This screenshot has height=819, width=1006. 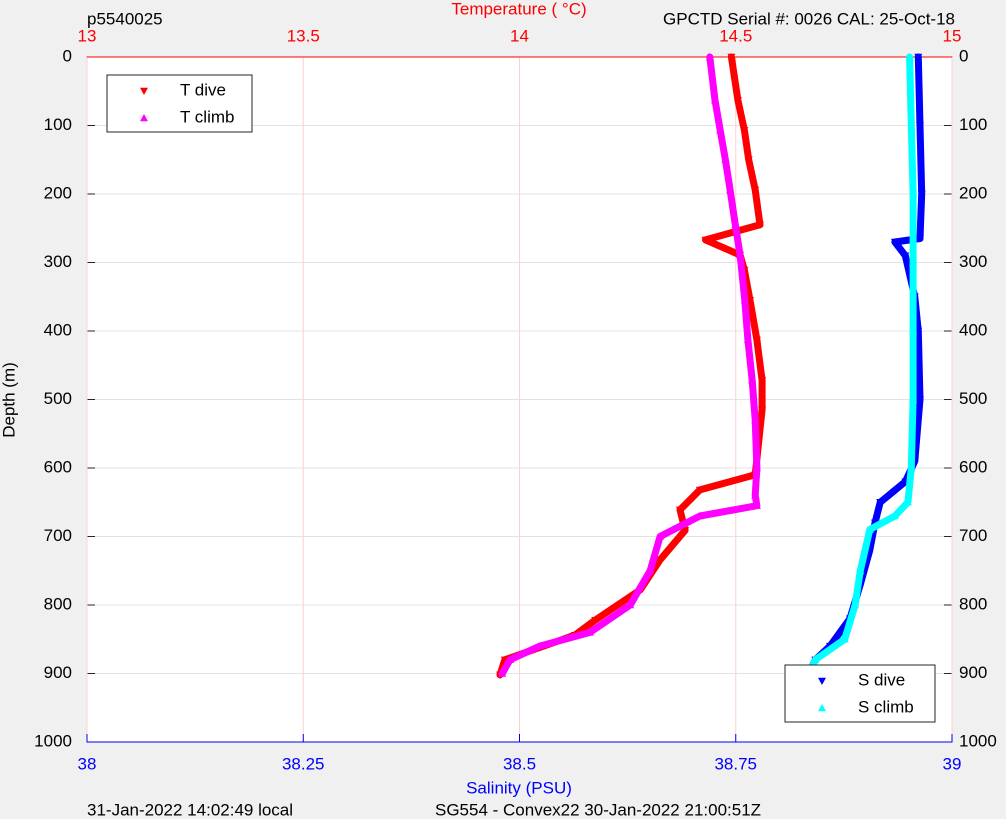 I want to click on y-tick-label: 900, so click(x=58, y=672).